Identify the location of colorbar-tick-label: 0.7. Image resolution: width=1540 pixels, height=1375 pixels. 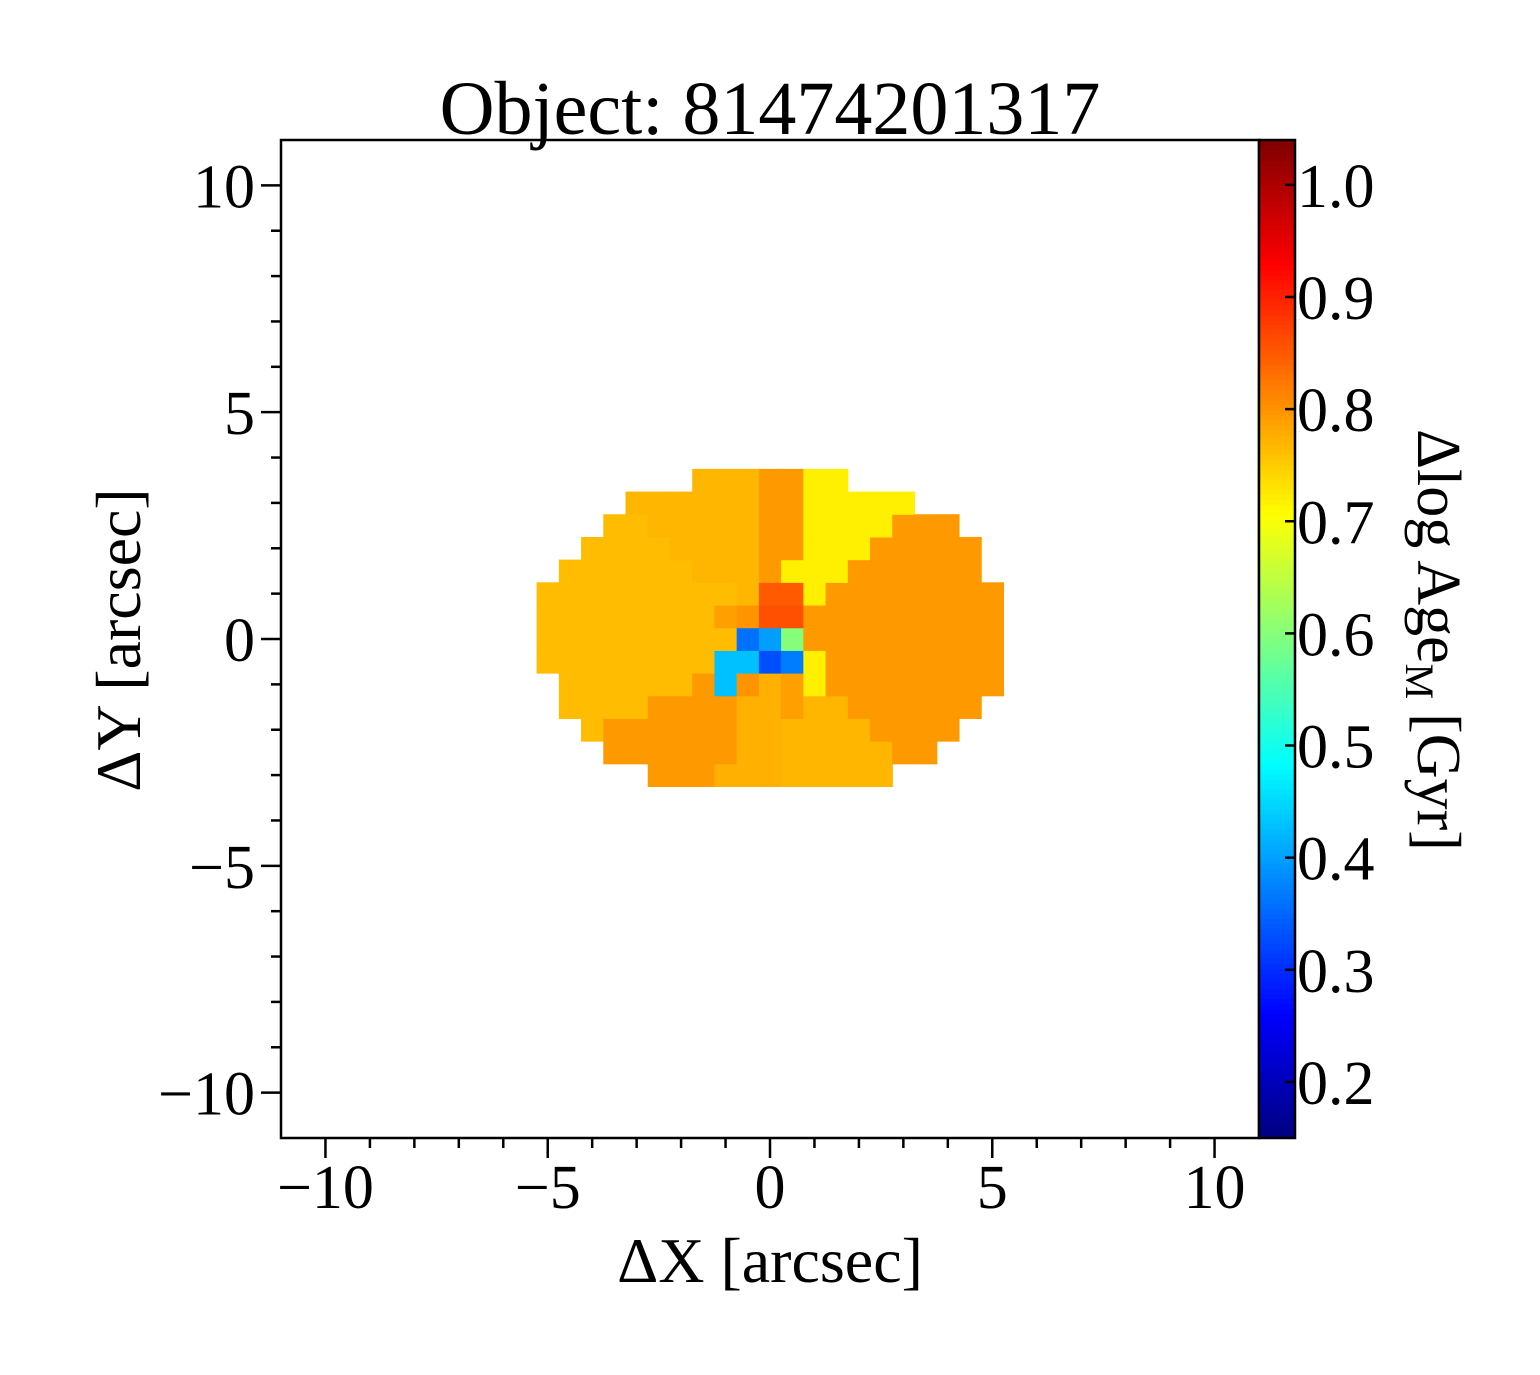
(1336, 523).